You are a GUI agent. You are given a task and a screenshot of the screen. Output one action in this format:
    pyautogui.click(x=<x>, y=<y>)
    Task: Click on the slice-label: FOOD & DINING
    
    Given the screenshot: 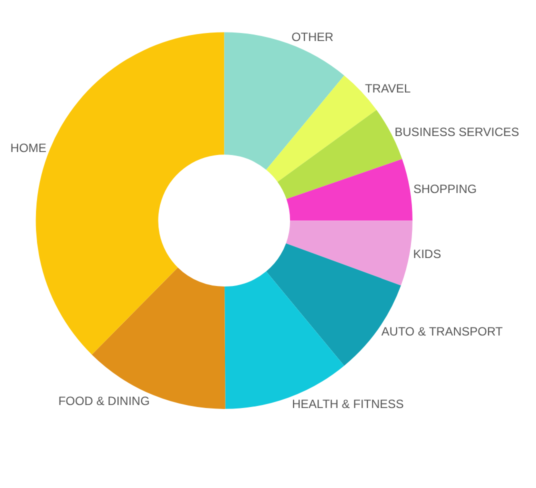 What is the action you would take?
    pyautogui.click(x=104, y=401)
    